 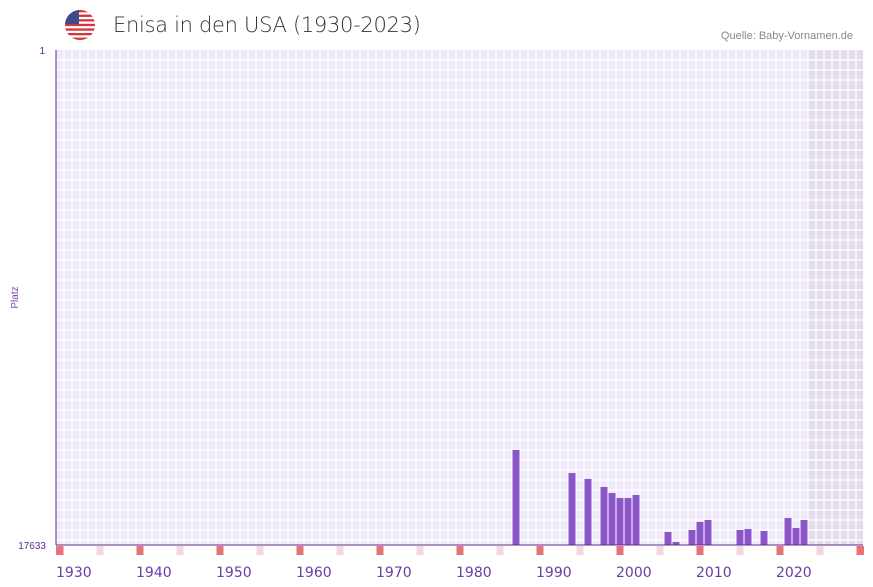 What do you see at coordinates (620, 521) in the screenshot?
I see `bar-2000` at bounding box center [620, 521].